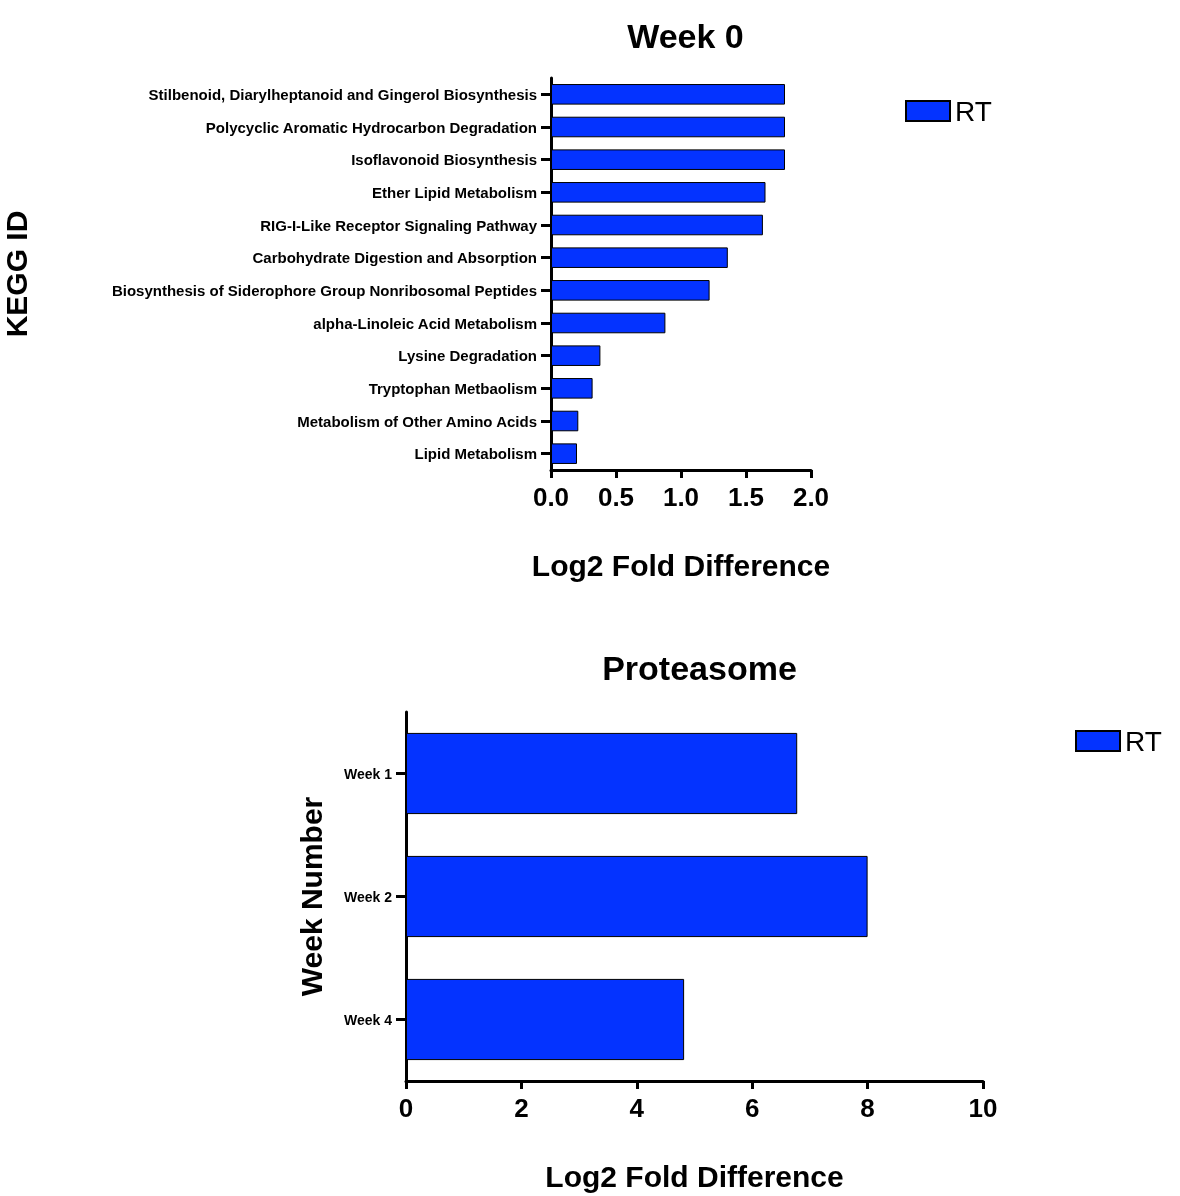 Image resolution: width=1180 pixels, height=1196 pixels. Describe the element at coordinates (452, 388) in the screenshot. I see `y-tick-label: Tryptophan Metbaolism` at that location.